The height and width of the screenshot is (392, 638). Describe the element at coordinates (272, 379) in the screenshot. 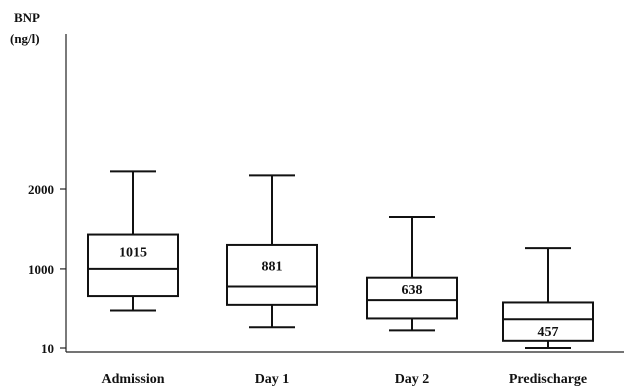

I see `x-category-label: Day 1` at that location.